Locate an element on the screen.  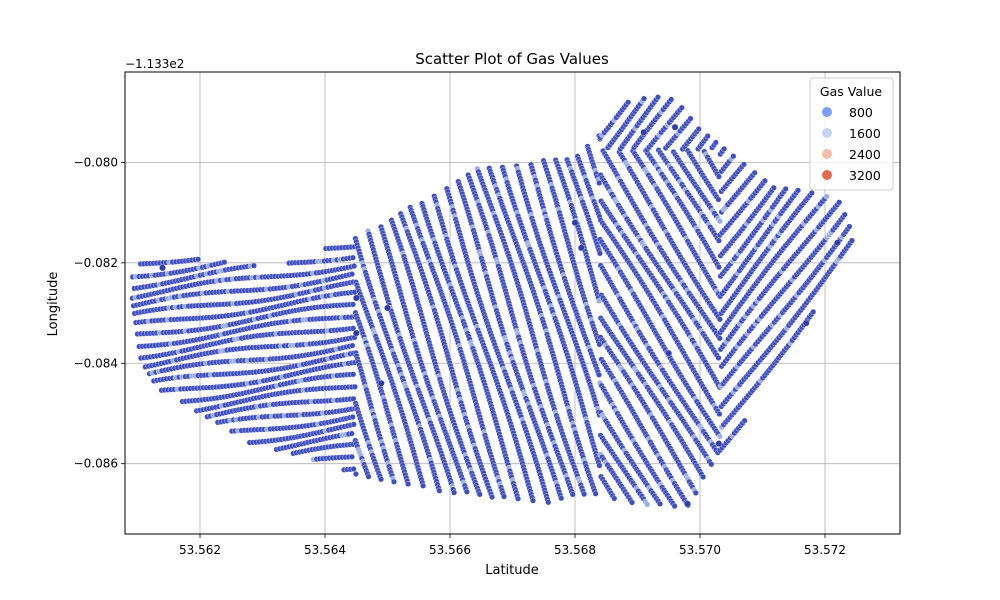
y-axis-label: Longitude is located at coordinates (53, 304).